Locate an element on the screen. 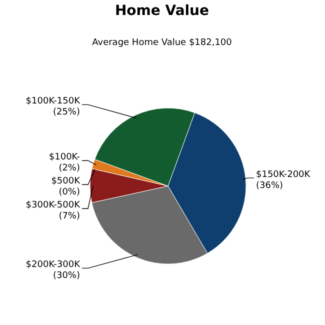  slice-label: $150K-200K is located at coordinates (284, 175).